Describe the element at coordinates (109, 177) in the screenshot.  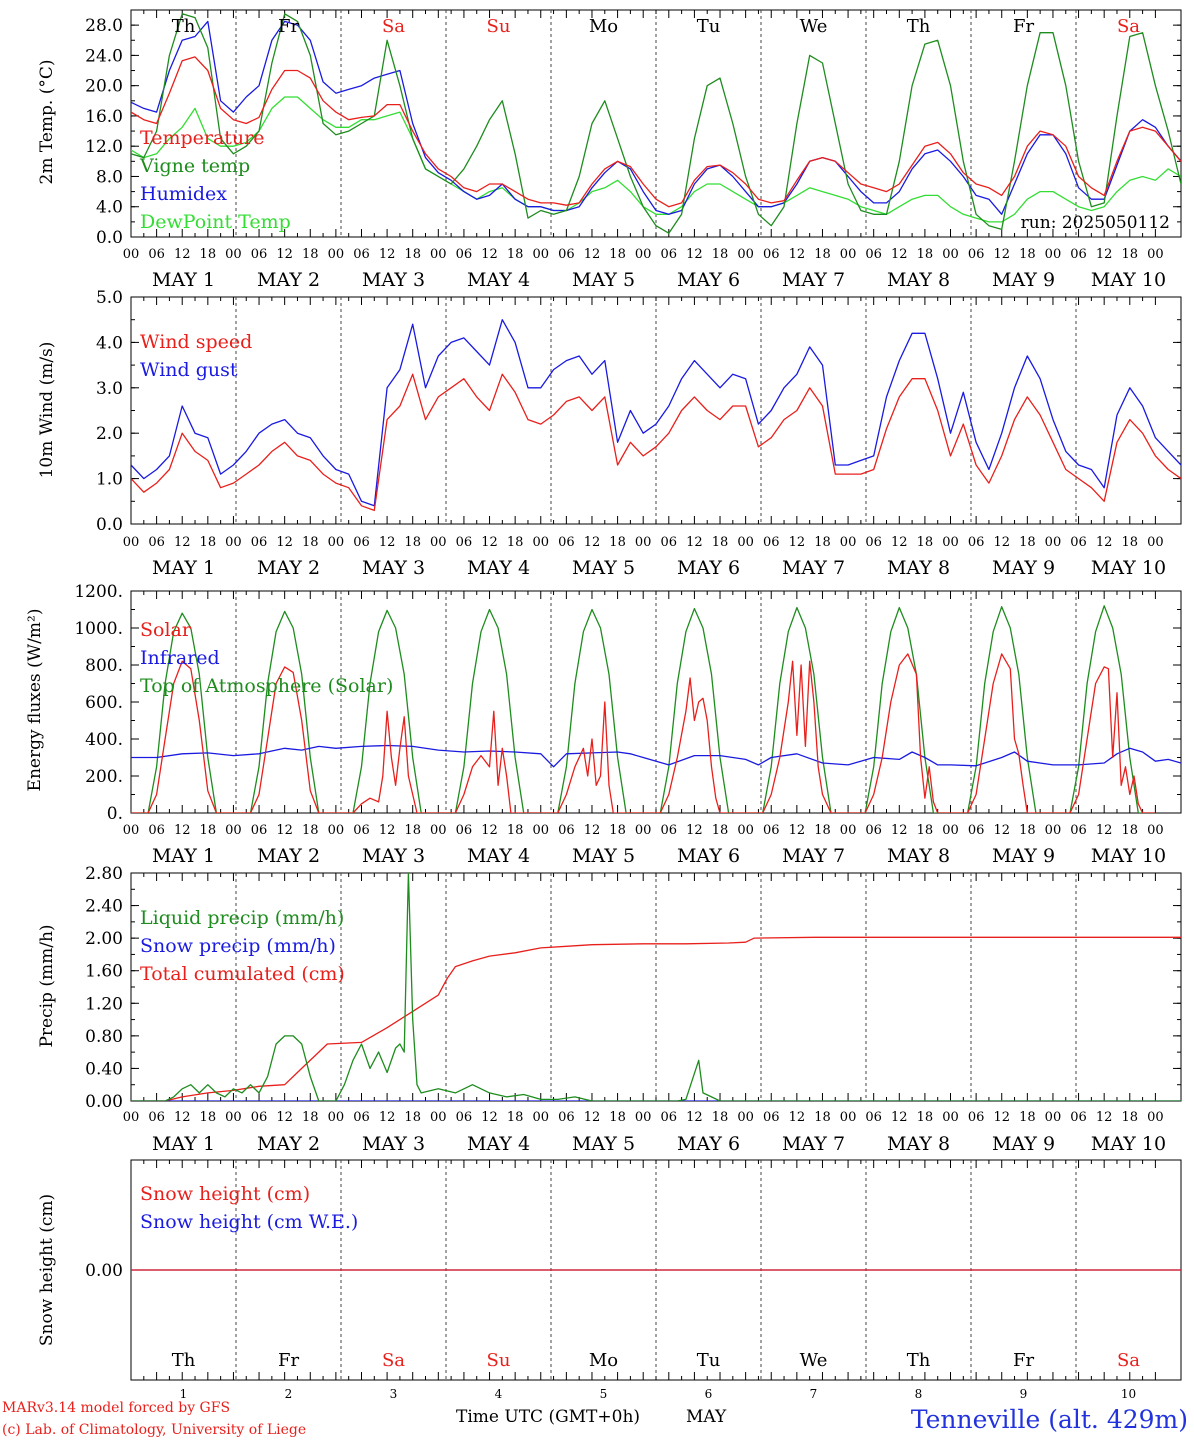
I see `y-tick-label: 8.0` at that location.